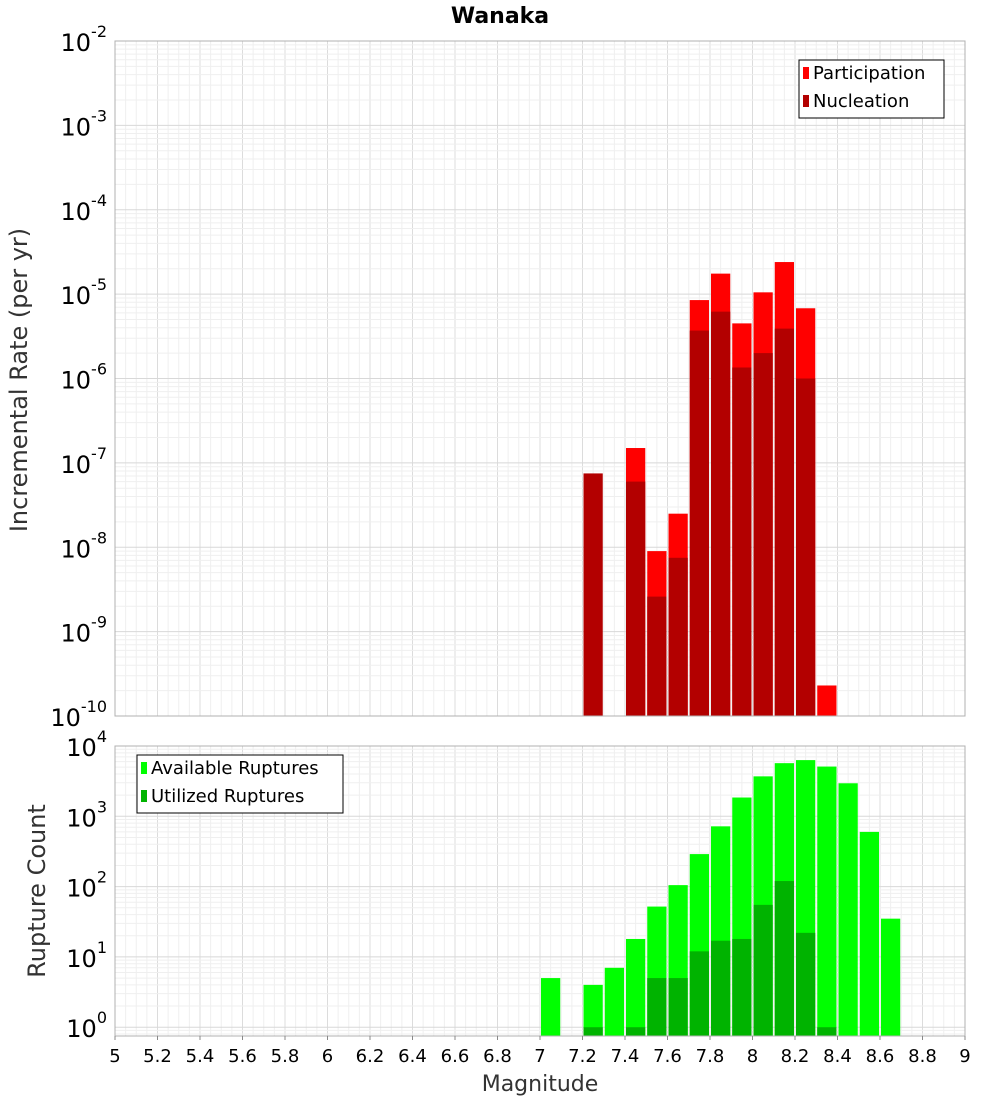 The image size is (1000, 1100). Describe the element at coordinates (84, 208) in the screenshot. I see `top-y-tick-label: 10⁻⁴` at that location.